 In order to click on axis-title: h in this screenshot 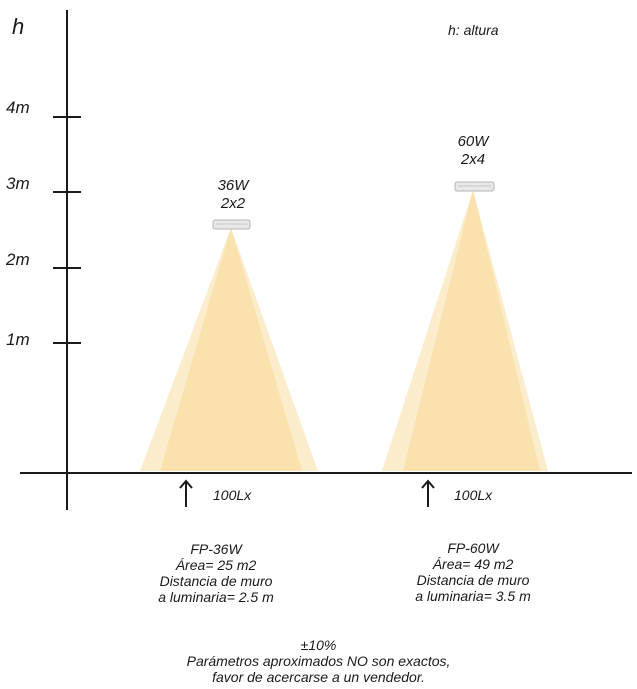, I will do `click(18, 26)`.